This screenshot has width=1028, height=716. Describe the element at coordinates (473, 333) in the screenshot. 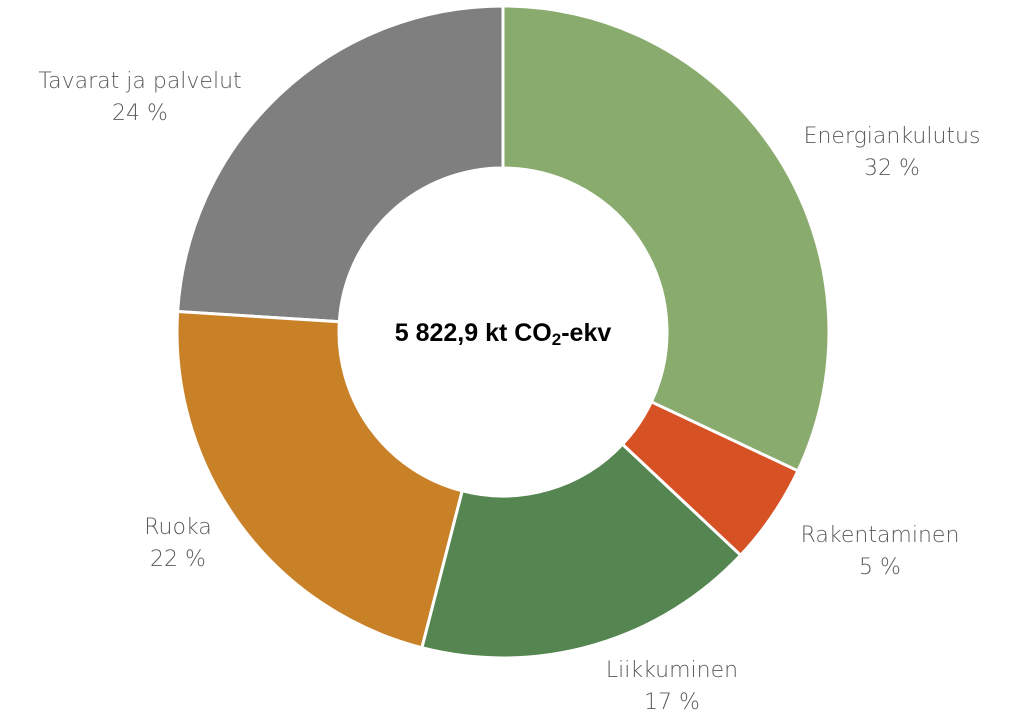

I see `center-label-part: 5 822,9 kt CO` at that location.